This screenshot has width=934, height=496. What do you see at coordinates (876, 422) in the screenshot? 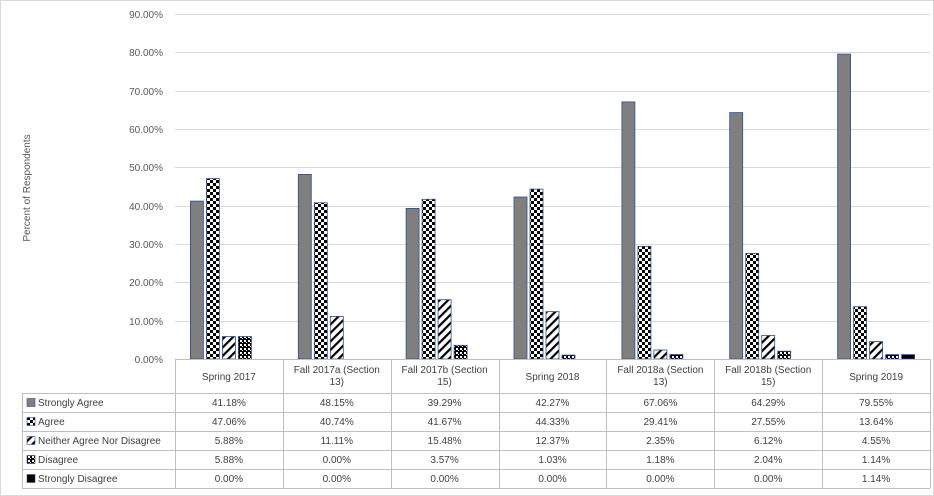
I see `table-cell-value: 13.64%` at bounding box center [876, 422].